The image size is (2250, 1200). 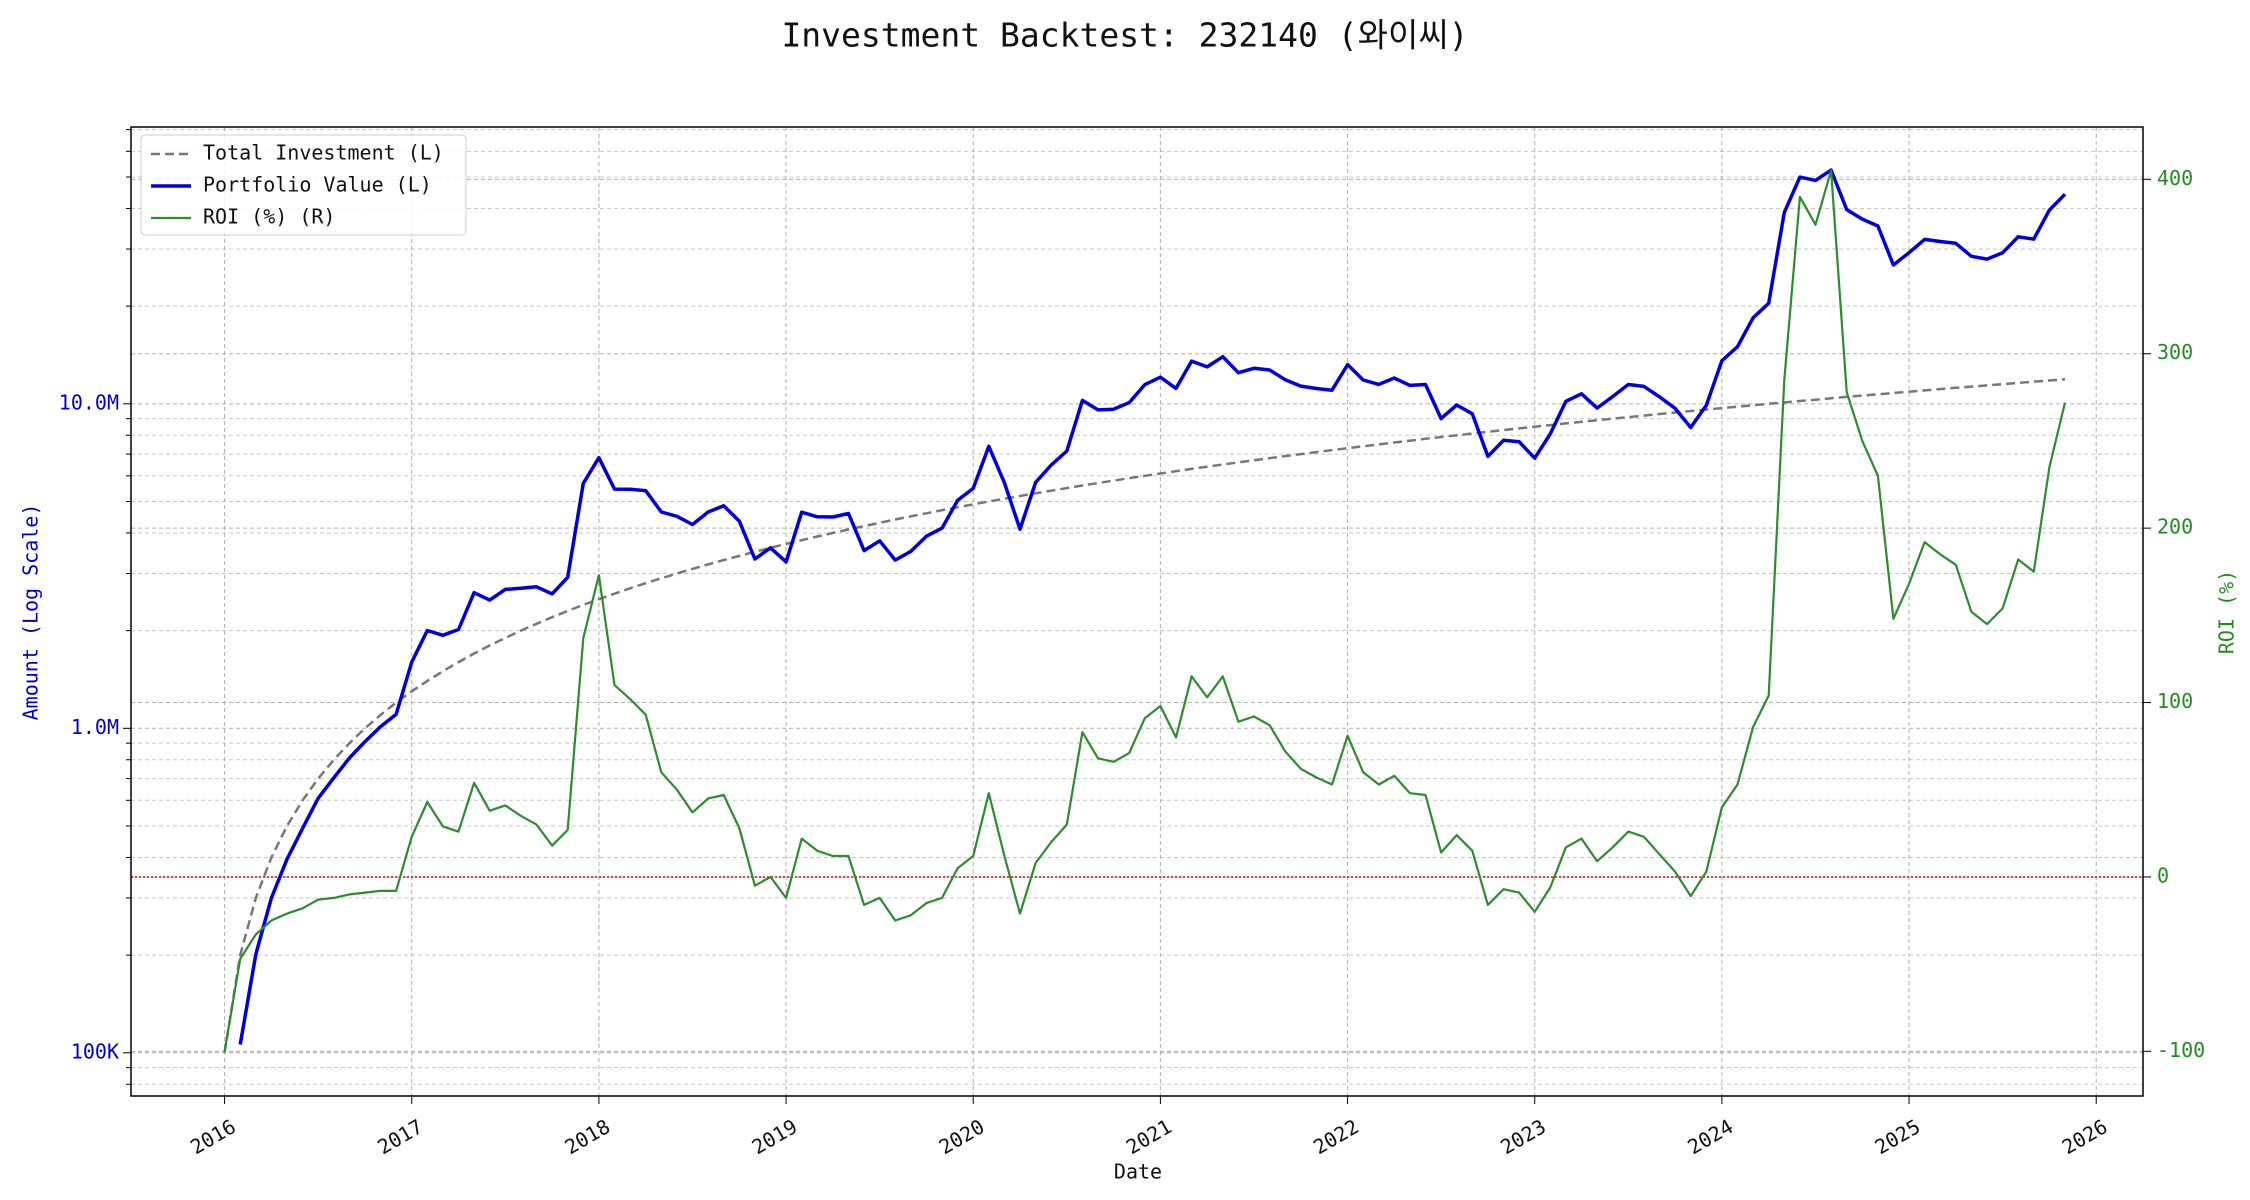 What do you see at coordinates (1898, 1136) in the screenshot?
I see `x-tick-label: 2025` at bounding box center [1898, 1136].